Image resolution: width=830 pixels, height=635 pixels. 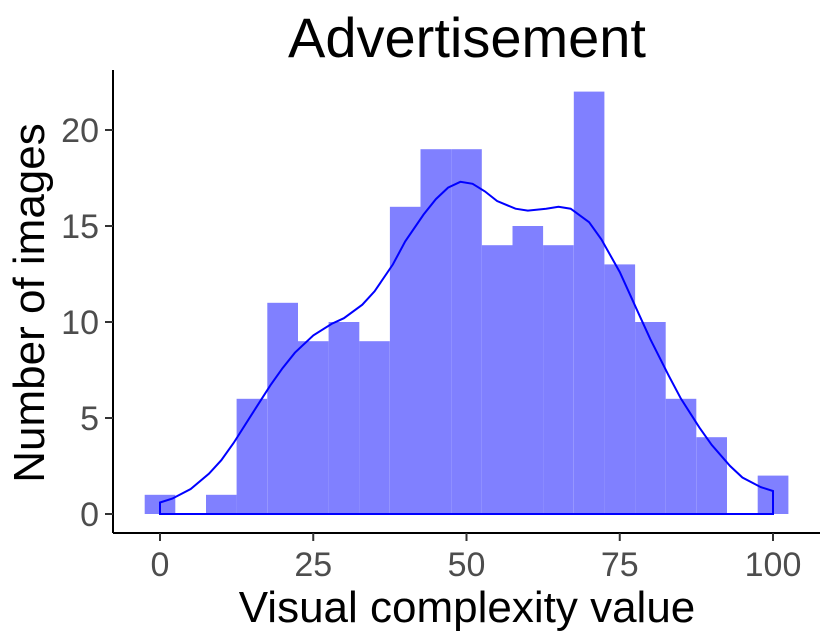 What do you see at coordinates (620, 565) in the screenshot?
I see `x-tick-label: 75` at bounding box center [620, 565].